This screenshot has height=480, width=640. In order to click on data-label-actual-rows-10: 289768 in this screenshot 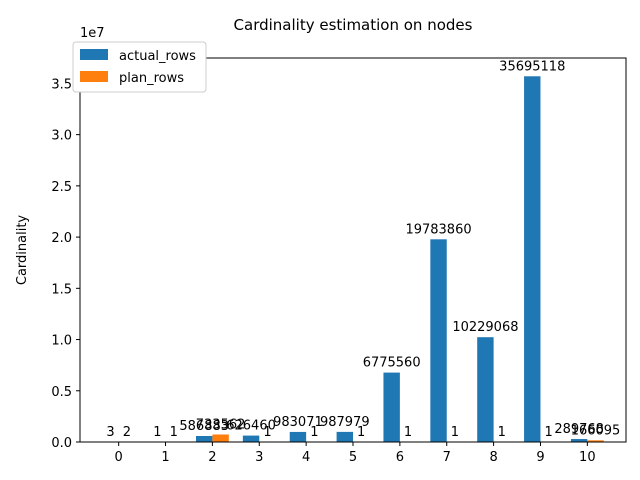, I will do `click(579, 429)`.